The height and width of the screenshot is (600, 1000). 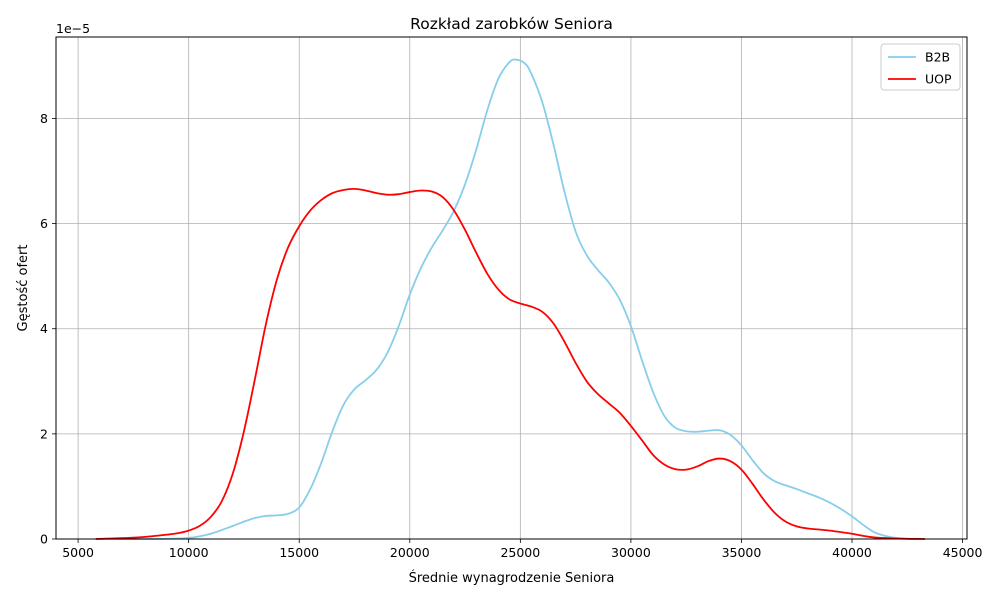 I want to click on y-tick-label: 4, so click(x=44, y=328).